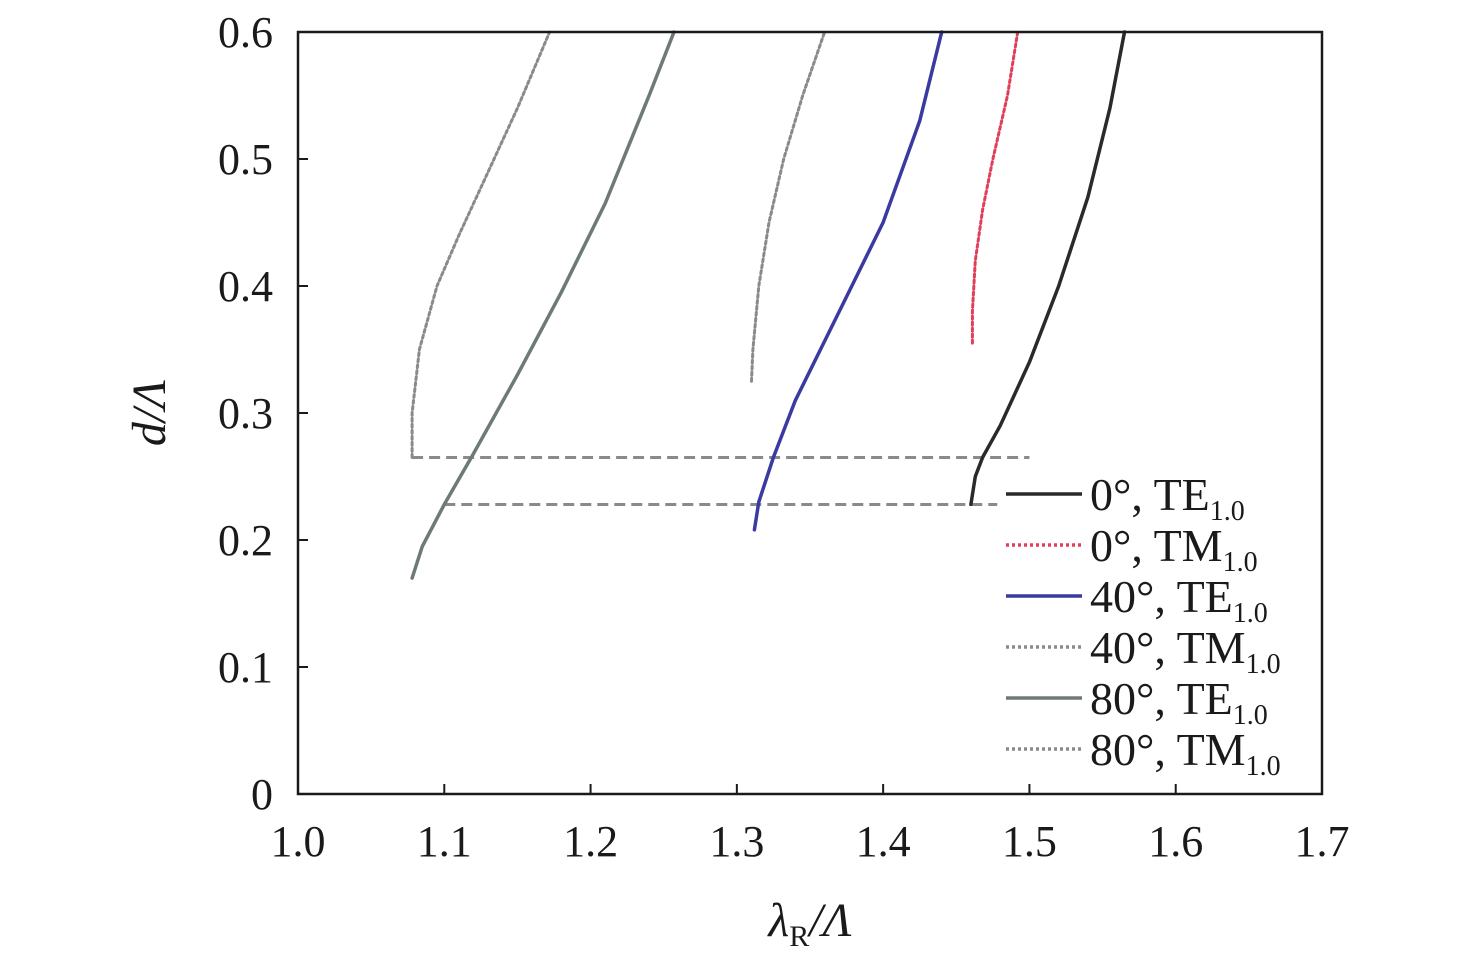 The height and width of the screenshot is (964, 1476). I want to click on y-tick-label: 0.1, so click(245, 667).